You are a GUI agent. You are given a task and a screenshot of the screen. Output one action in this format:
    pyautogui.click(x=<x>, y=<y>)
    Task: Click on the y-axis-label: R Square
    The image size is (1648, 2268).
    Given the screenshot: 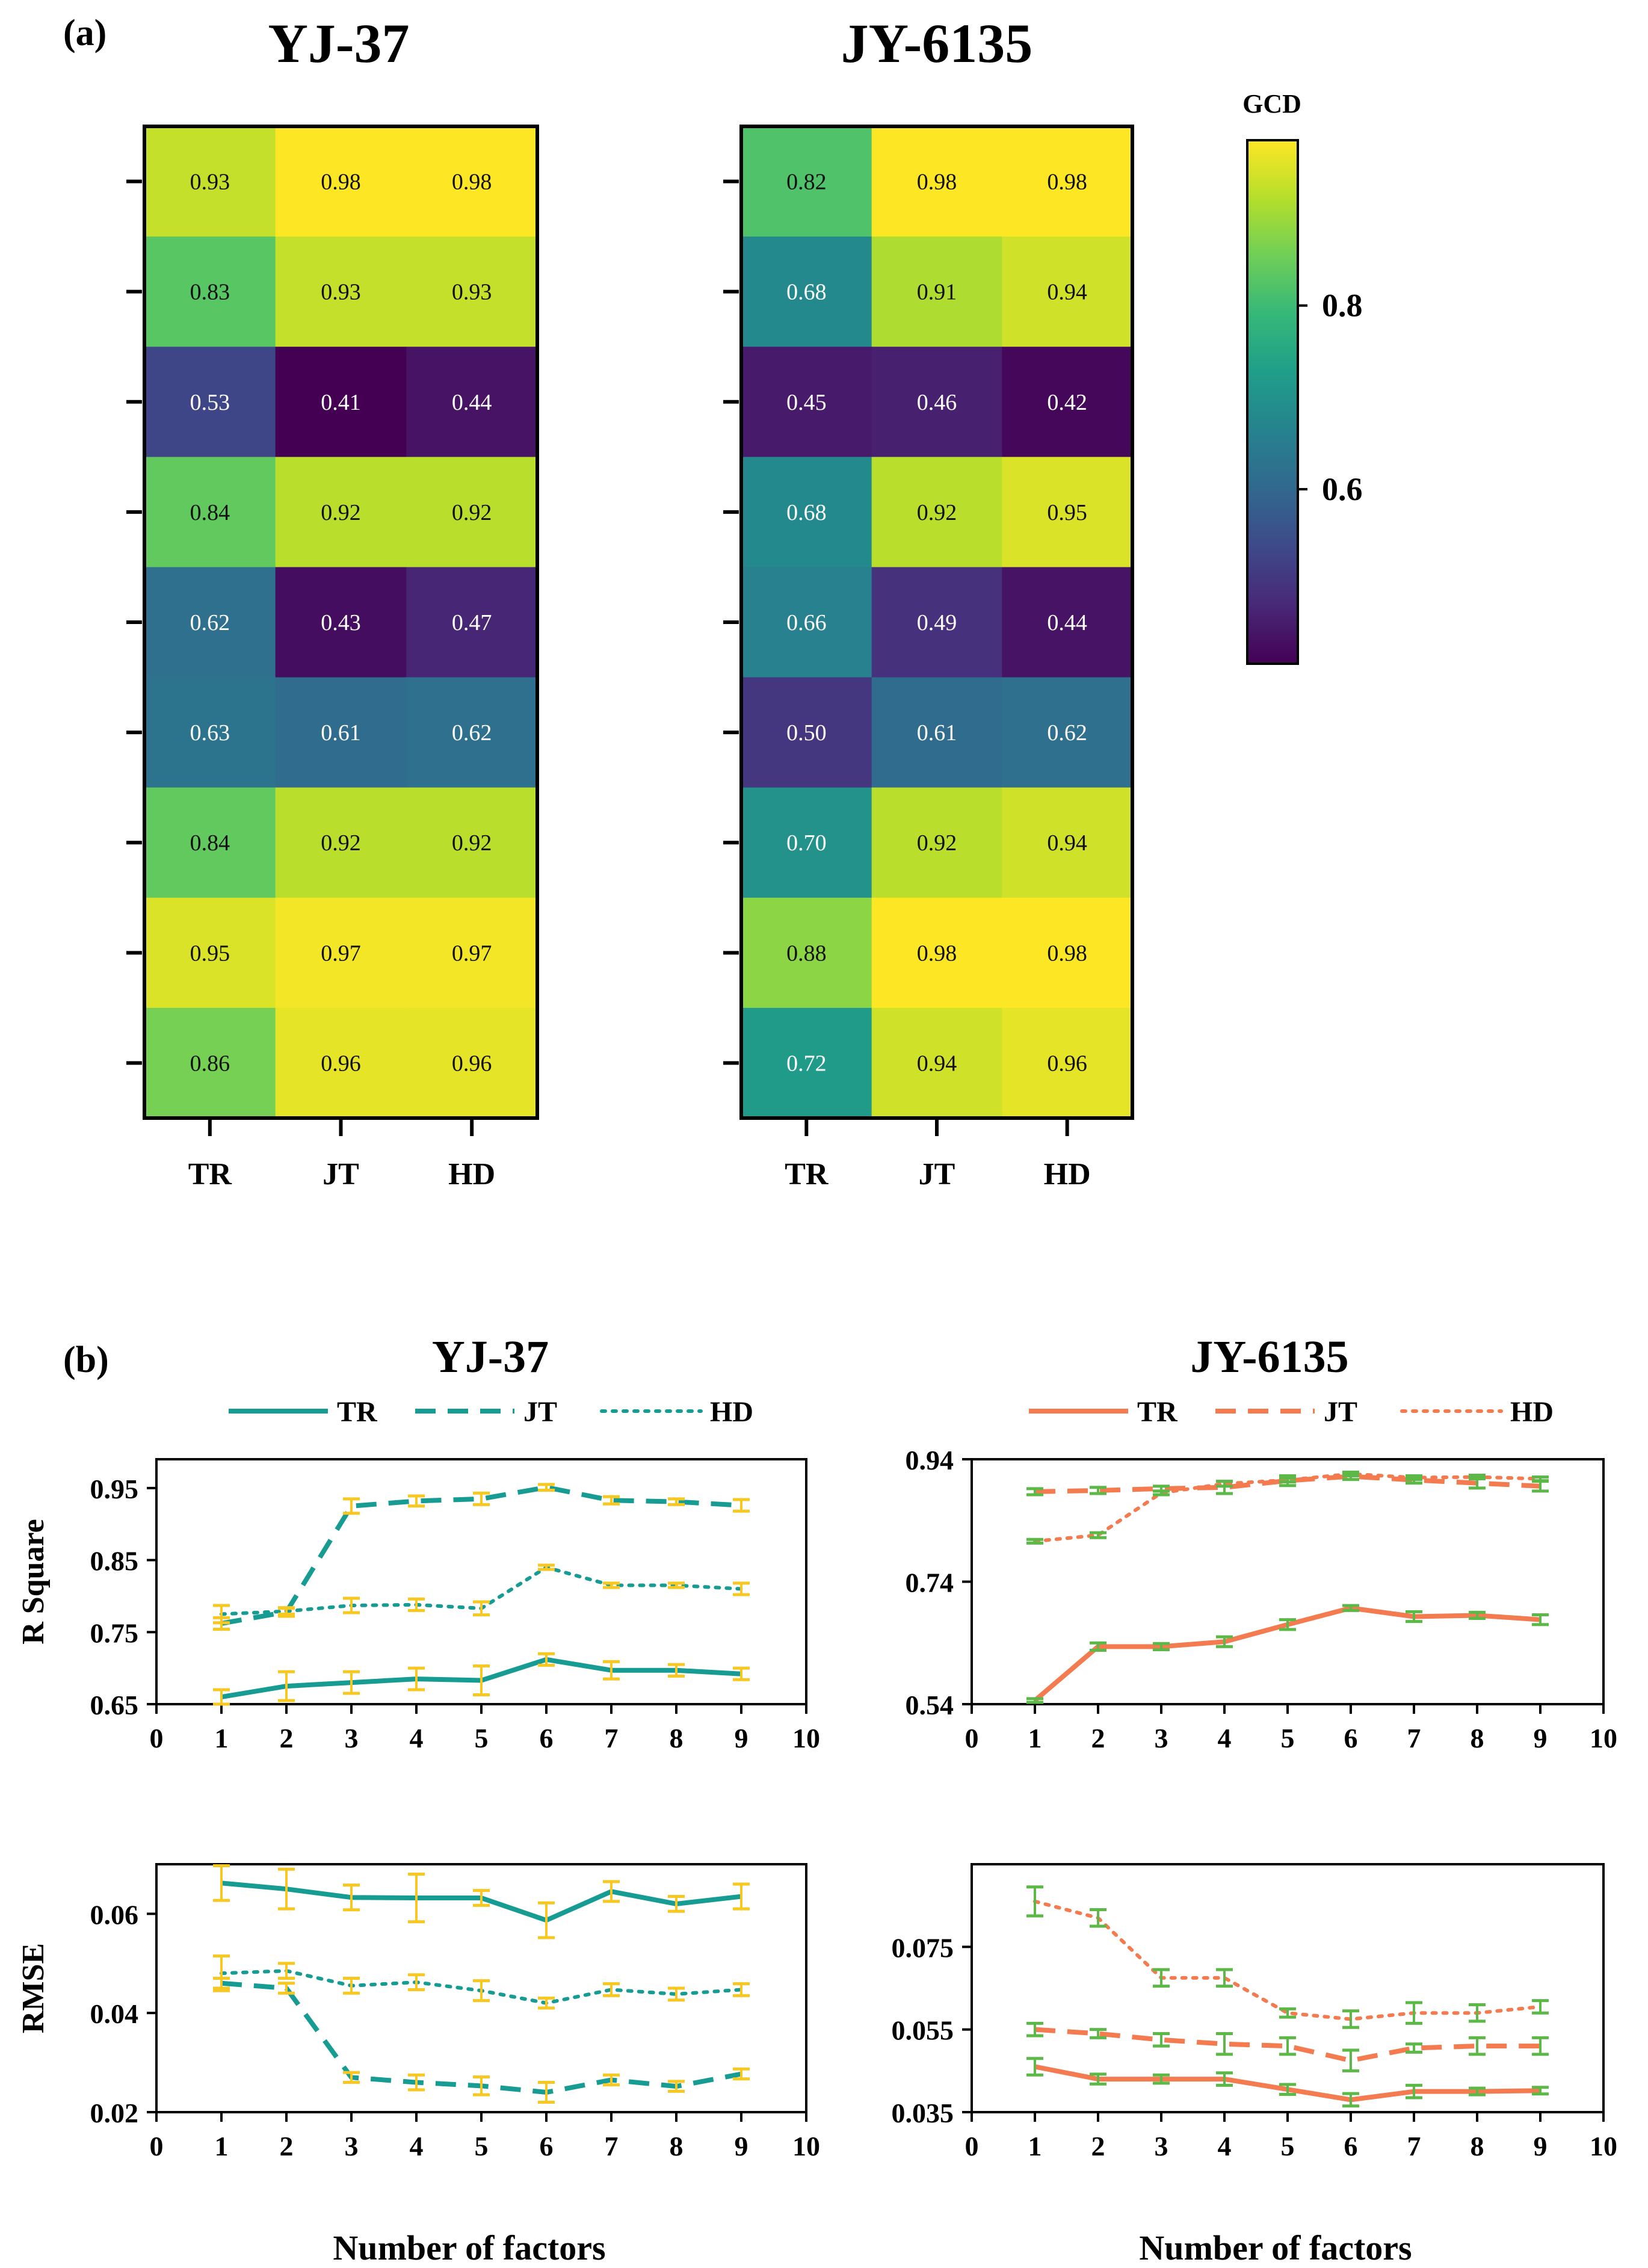 What is the action you would take?
    pyautogui.click(x=33, y=1582)
    